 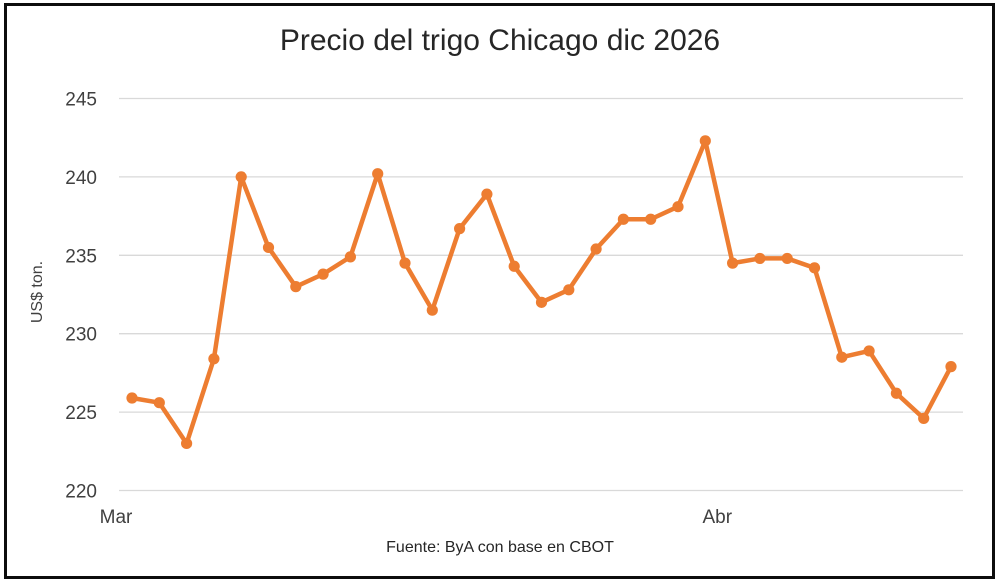 What do you see at coordinates (500, 547) in the screenshot?
I see `source-note: Fuente: ByA con base en CBOT` at bounding box center [500, 547].